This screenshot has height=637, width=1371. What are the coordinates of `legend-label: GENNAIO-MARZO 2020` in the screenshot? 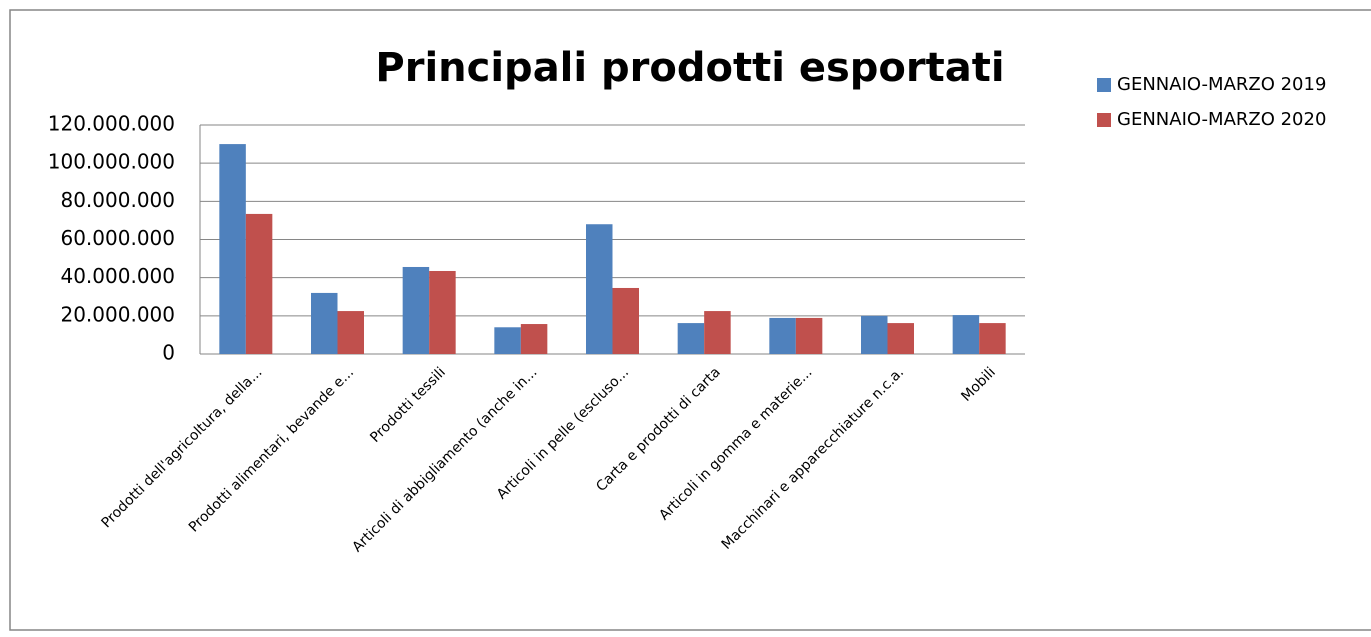 It's located at (1221, 119).